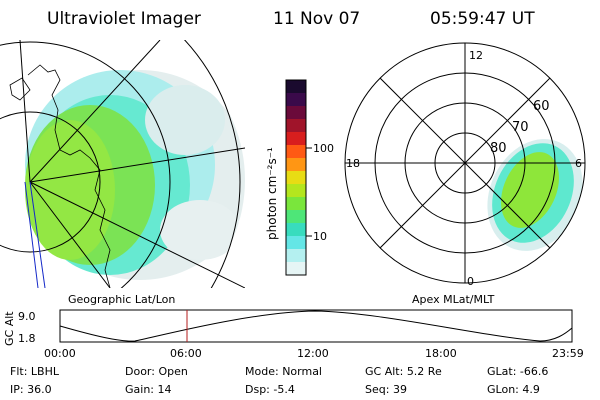 The width and height of the screenshot is (600, 400). I want to click on status-gain: Gain: 14, so click(148, 389).